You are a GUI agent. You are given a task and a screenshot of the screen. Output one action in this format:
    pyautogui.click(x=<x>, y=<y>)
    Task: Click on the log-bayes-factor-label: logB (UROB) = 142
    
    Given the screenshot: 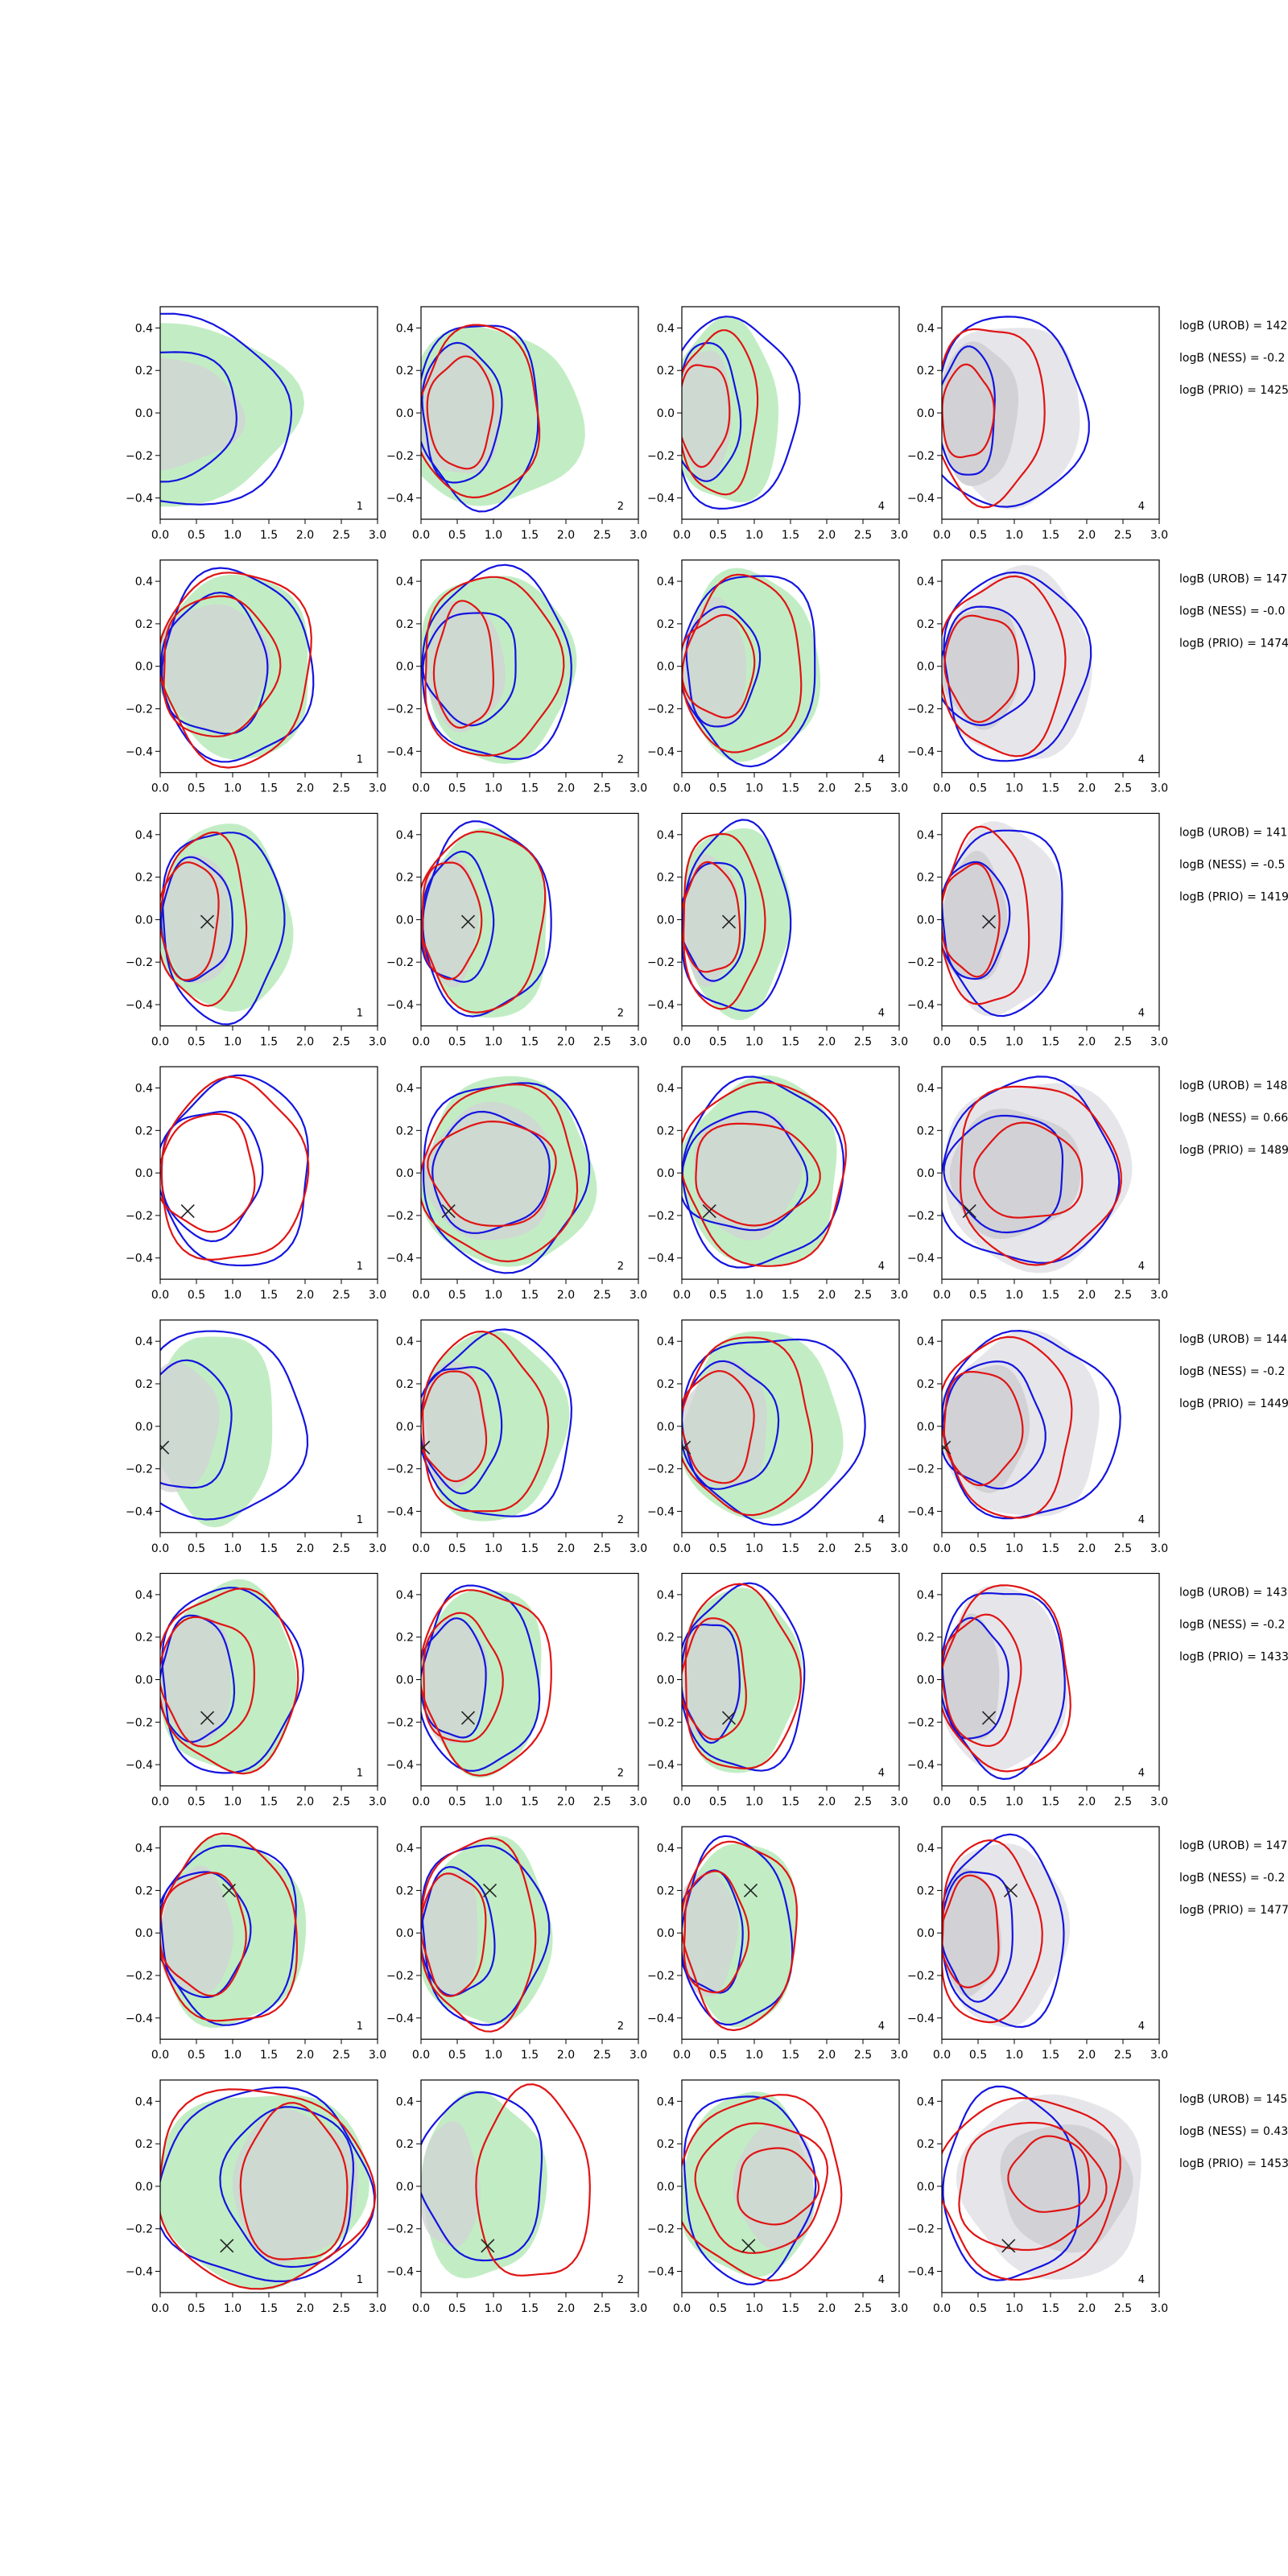 What is the action you would take?
    pyautogui.click(x=1233, y=326)
    